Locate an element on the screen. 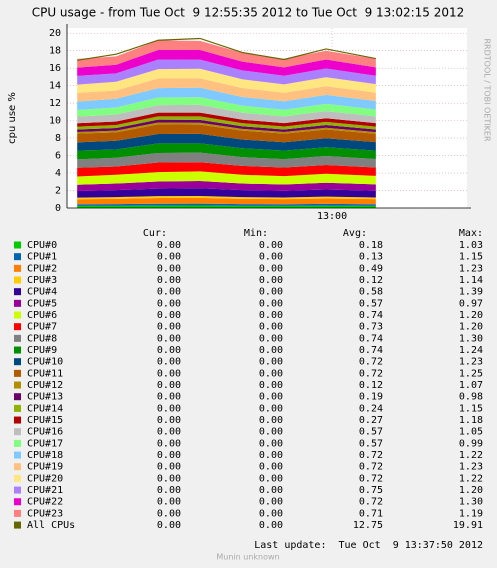 This screenshot has height=568, width=497. legend-name: CPU#15 is located at coordinates (45, 420).